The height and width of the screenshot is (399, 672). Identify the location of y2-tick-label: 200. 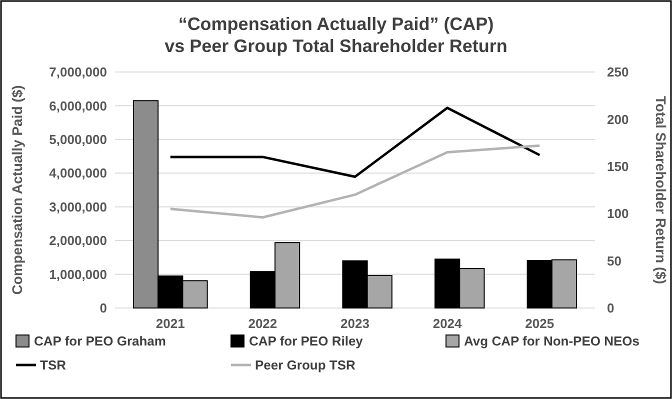
(618, 119).